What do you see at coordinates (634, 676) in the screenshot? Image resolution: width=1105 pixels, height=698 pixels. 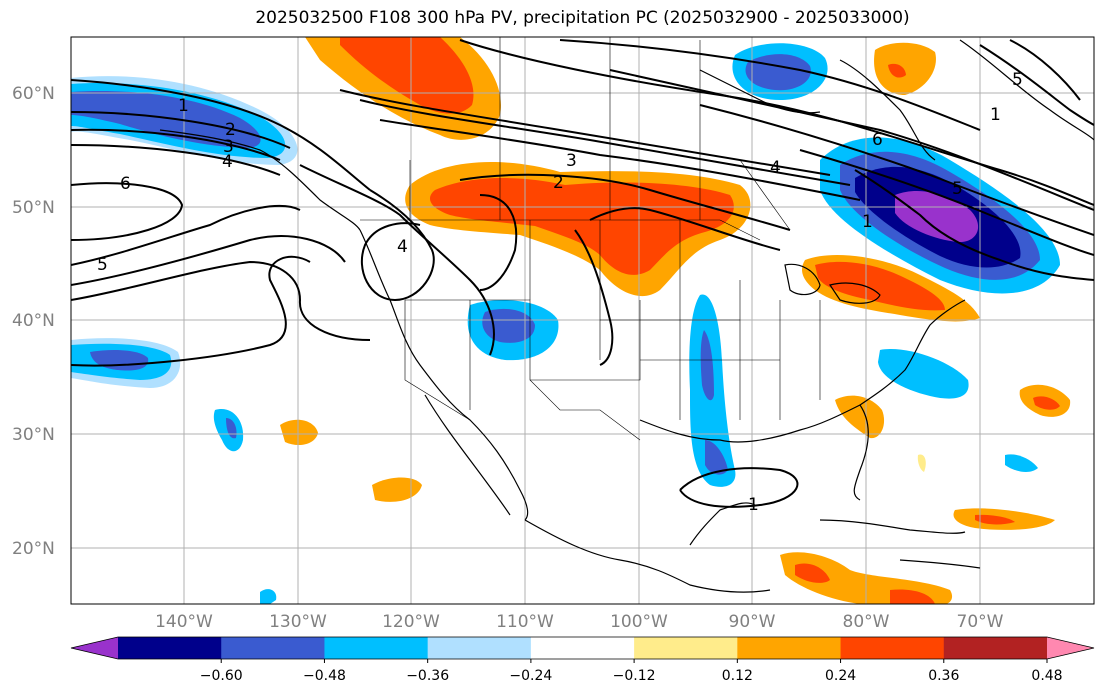 I see `colorbar-tick-label: −0.12` at bounding box center [634, 676].